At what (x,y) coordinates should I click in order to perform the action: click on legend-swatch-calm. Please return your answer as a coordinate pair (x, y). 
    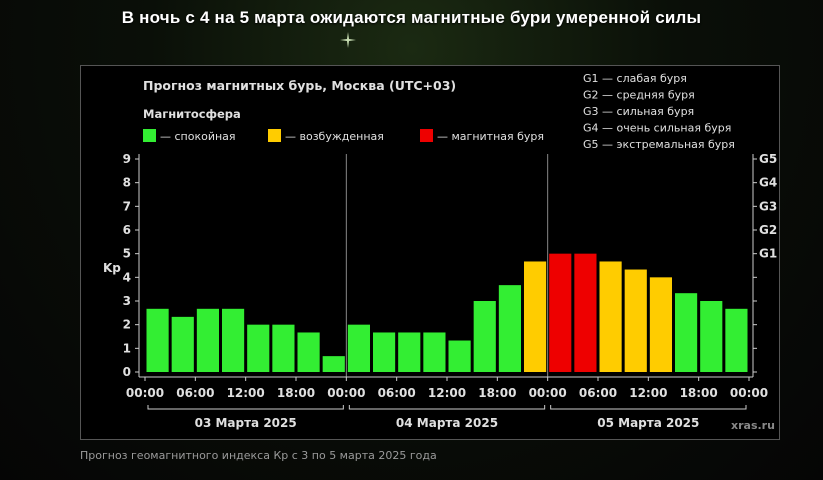
    Looking at the image, I should click on (149, 135).